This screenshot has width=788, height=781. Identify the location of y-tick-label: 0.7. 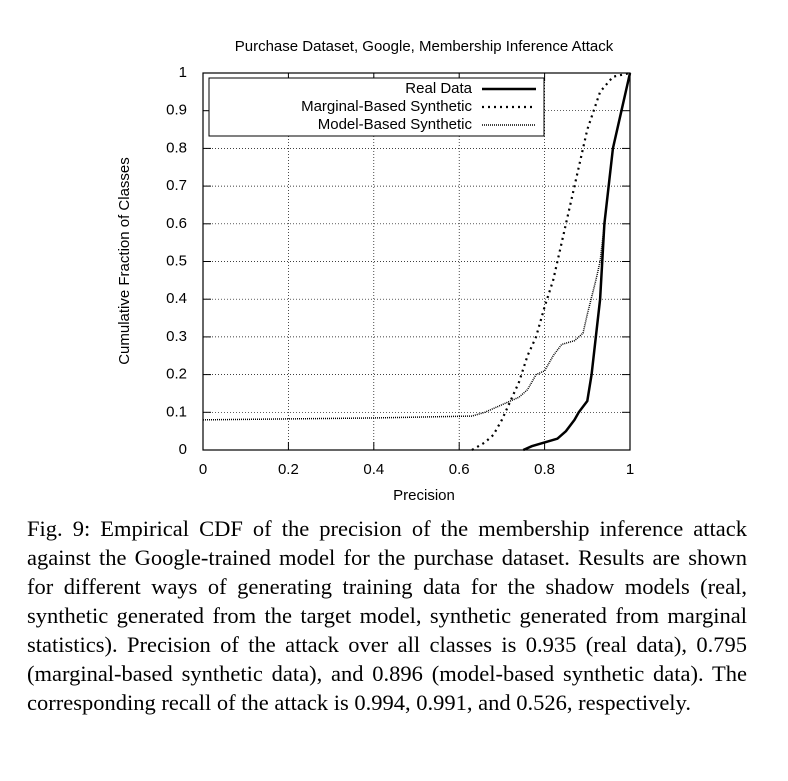
(176, 185).